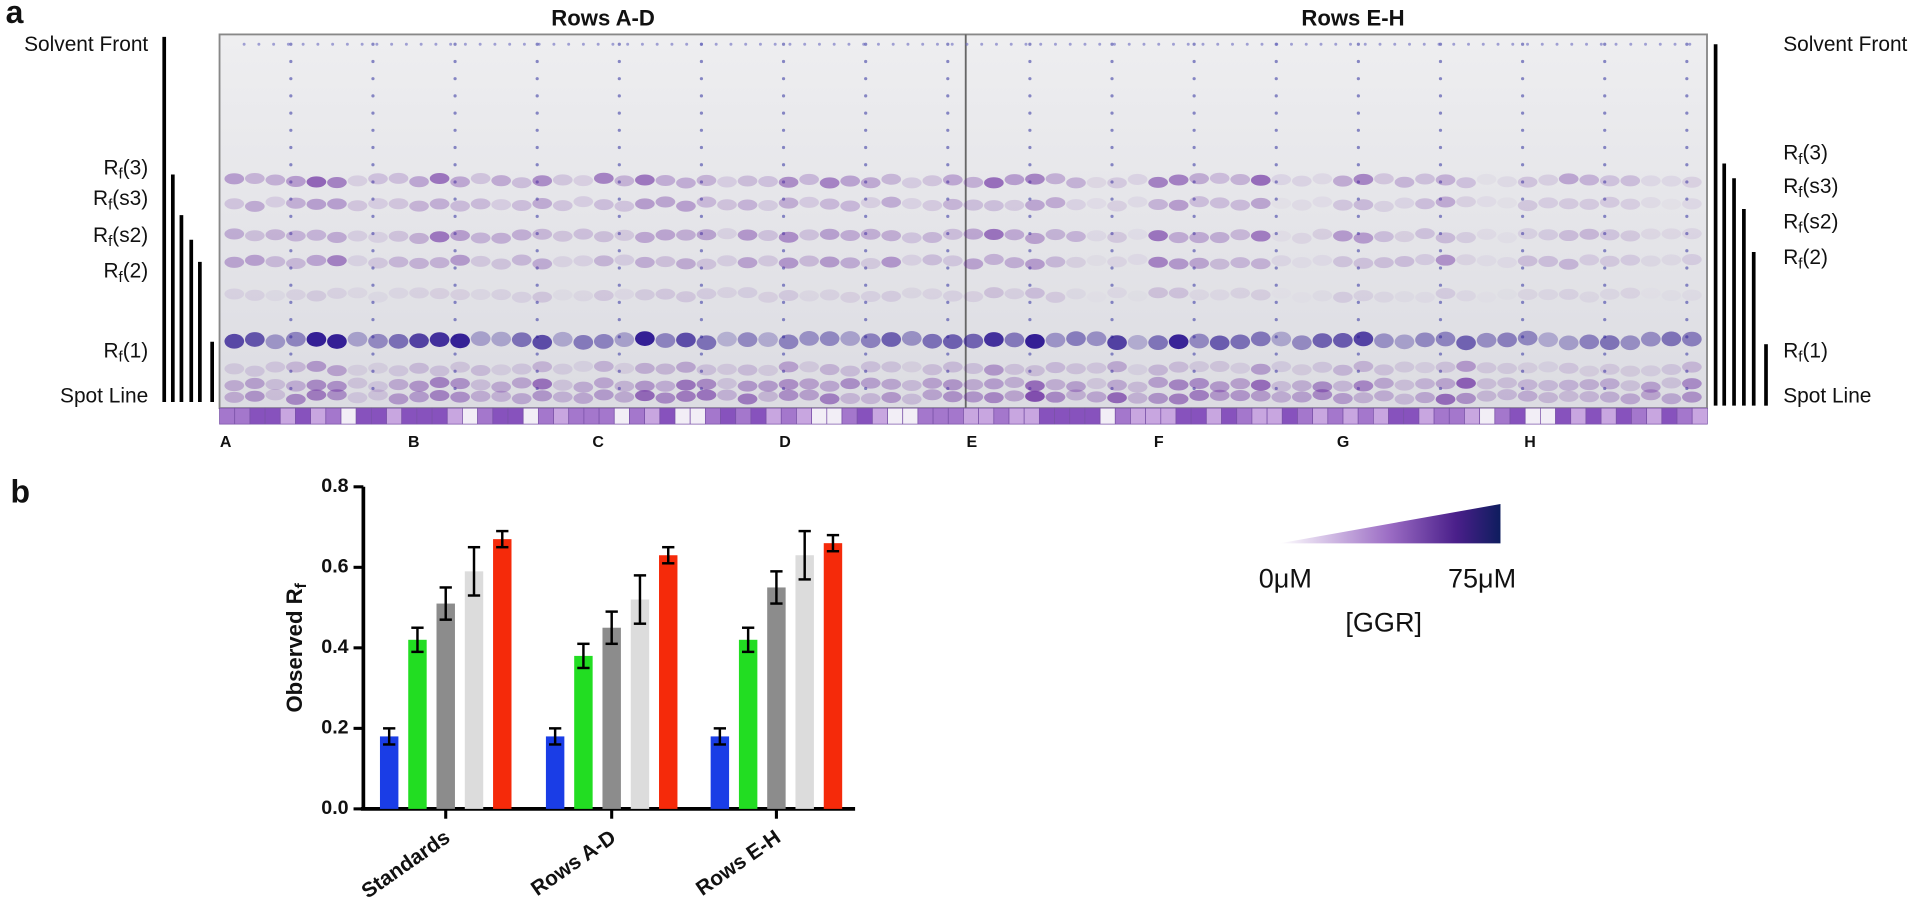 The height and width of the screenshot is (906, 1929). What do you see at coordinates (1820, 221) in the screenshot?
I see `rf-label-suffix: (s2)` at bounding box center [1820, 221].